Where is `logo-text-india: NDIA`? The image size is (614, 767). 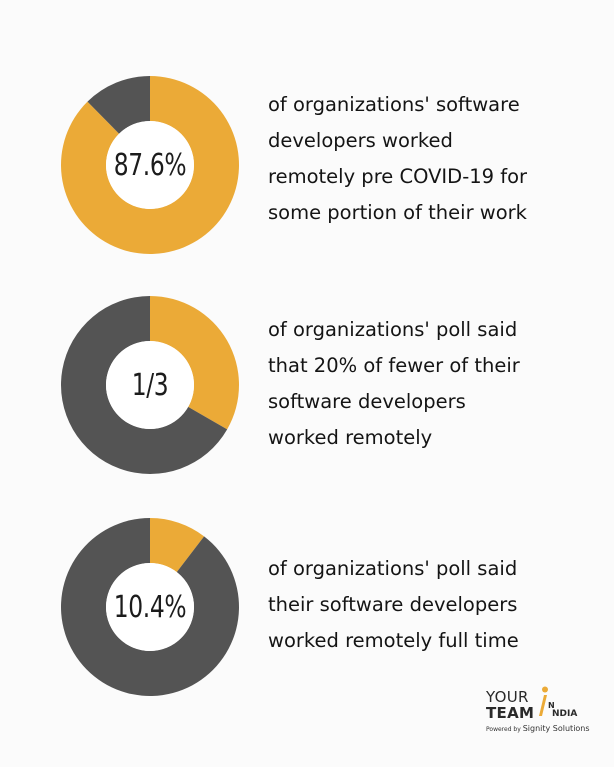 logo-text-india: NDIA is located at coordinates (565, 714).